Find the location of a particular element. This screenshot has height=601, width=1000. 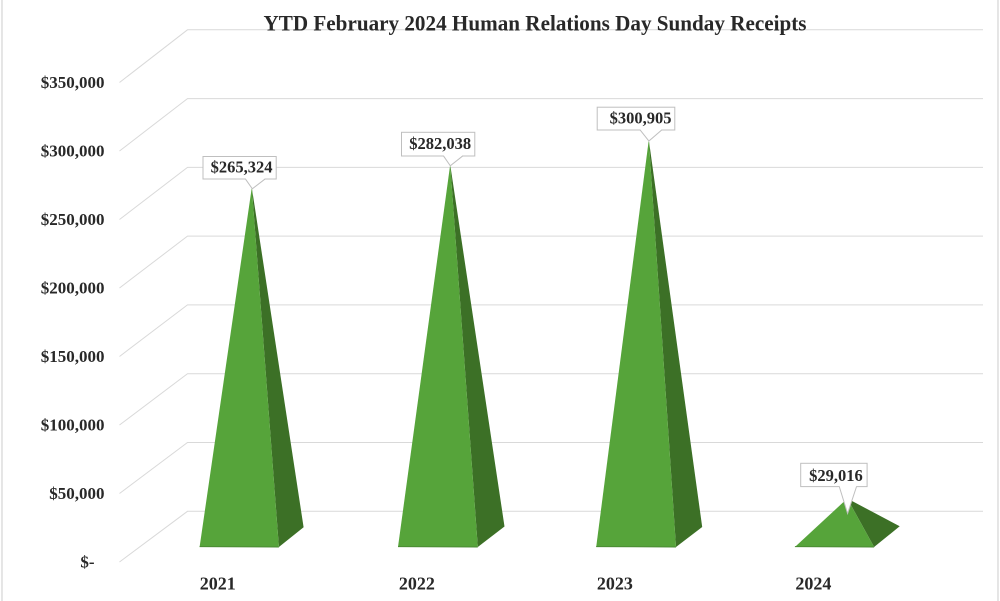

svg-text: 2024 is located at coordinates (813, 583).